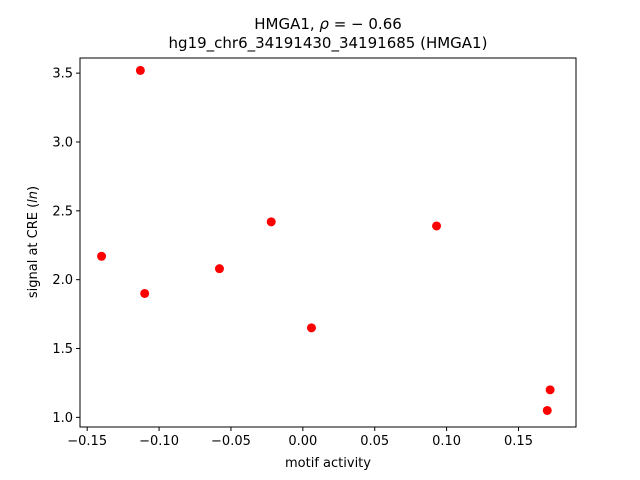 The width and height of the screenshot is (640, 480). Describe the element at coordinates (302, 441) in the screenshot. I see `x-tick-label: 0.00` at that location.